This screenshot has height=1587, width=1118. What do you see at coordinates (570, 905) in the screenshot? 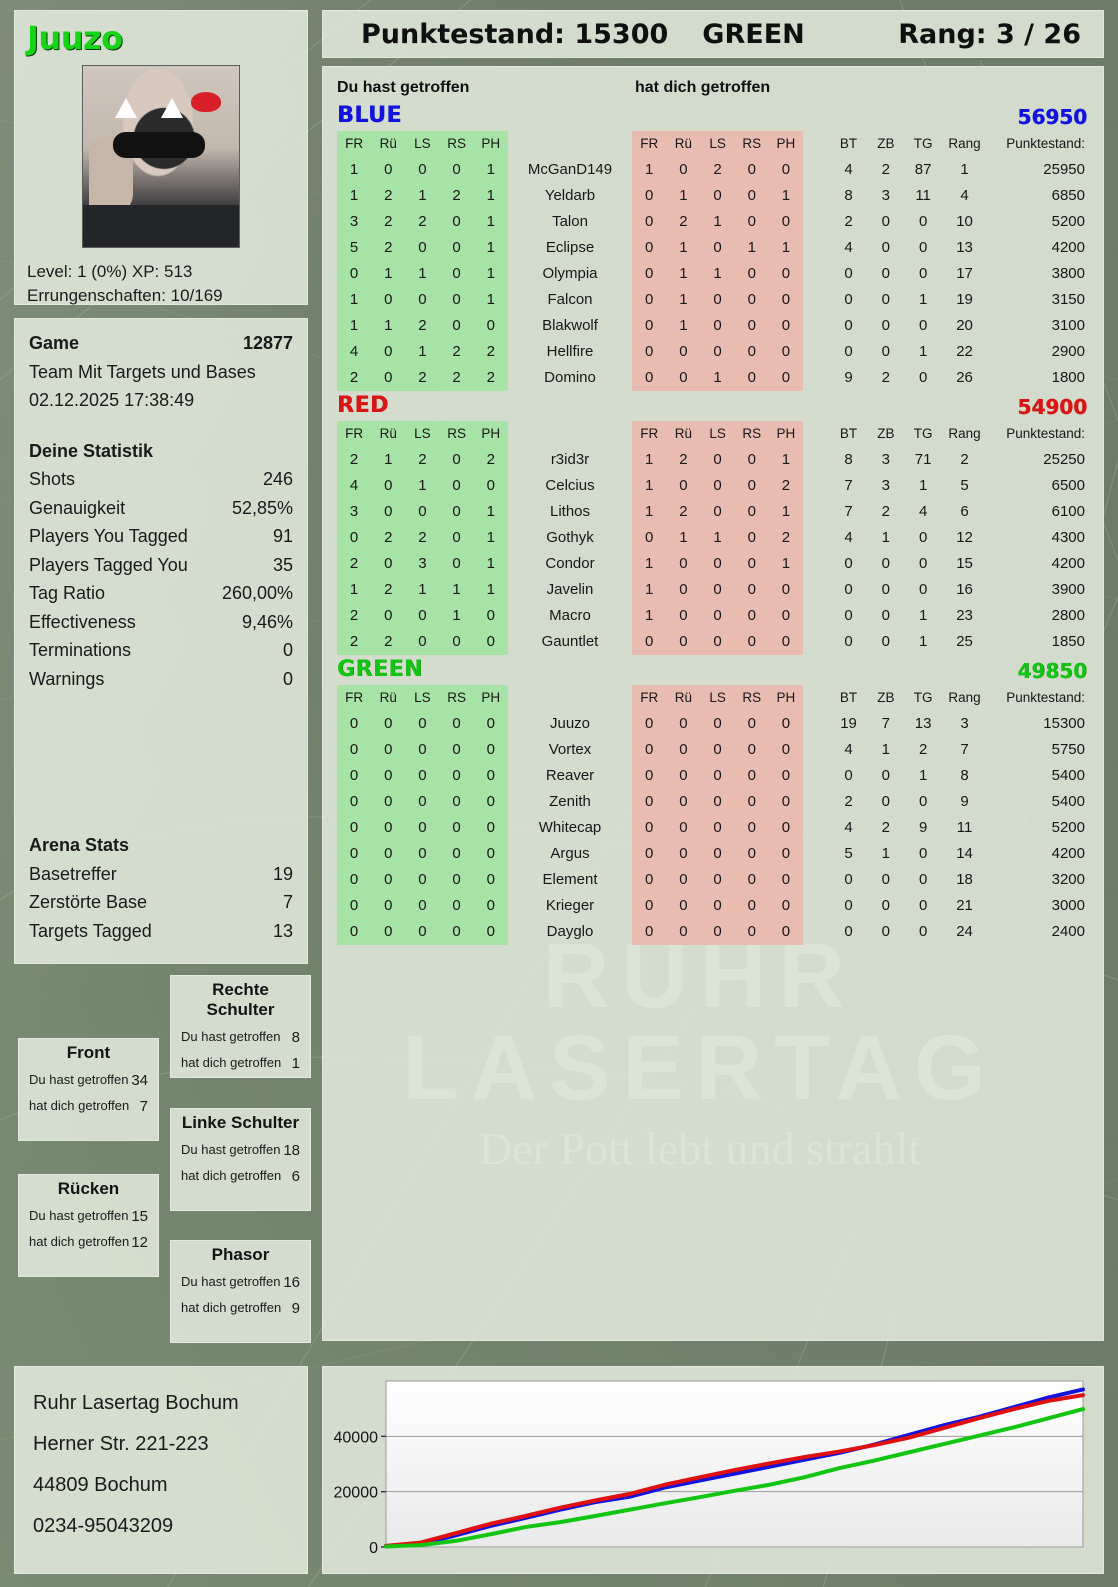
I see `cell-player-name: Krieger` at bounding box center [570, 905].